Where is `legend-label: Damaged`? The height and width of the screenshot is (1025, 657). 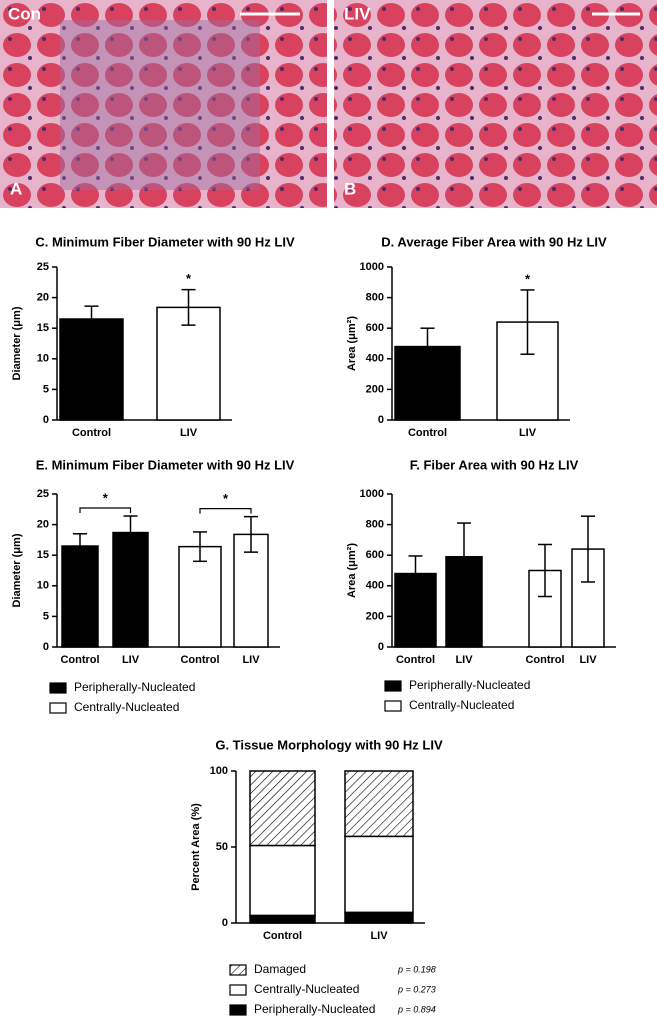
legend-label: Damaged is located at coordinates (280, 969).